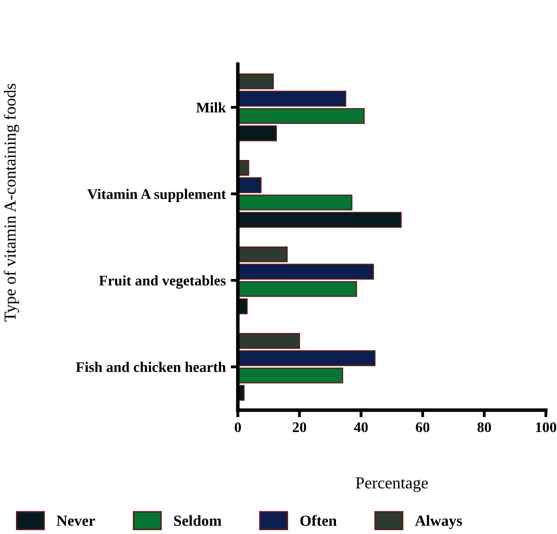  Describe the element at coordinates (156, 195) in the screenshot. I see `y-tick-label: Vitamin A supplement` at that location.